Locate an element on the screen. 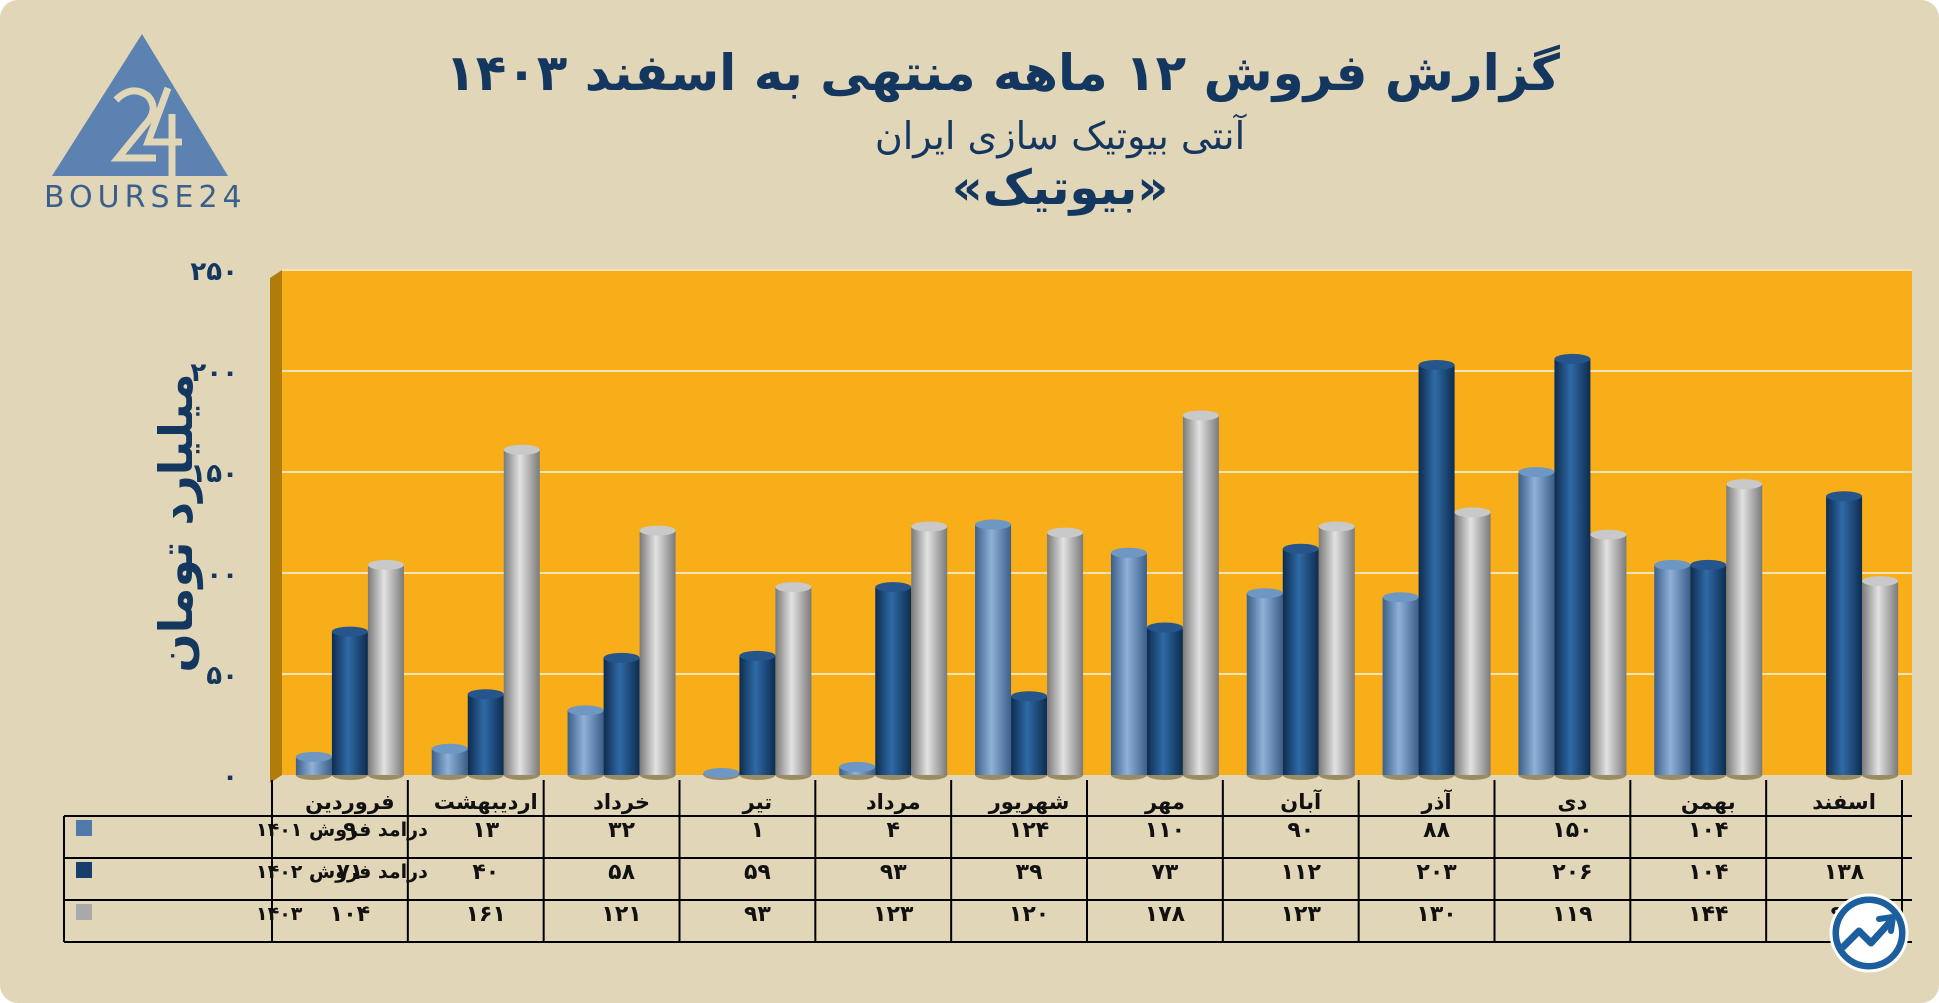  data-label: ۱۴۴ is located at coordinates (1708, 914).